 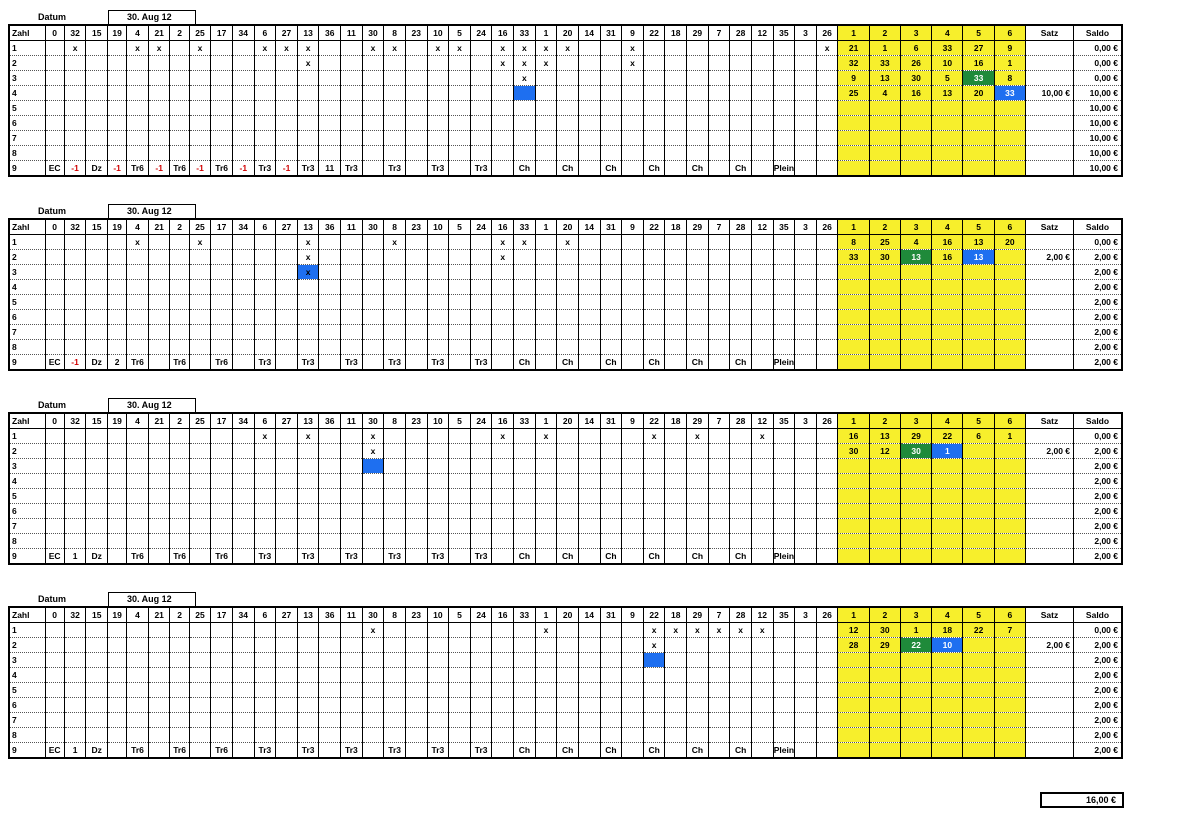 I want to click on header-cell: 23, so click(x=416, y=32).